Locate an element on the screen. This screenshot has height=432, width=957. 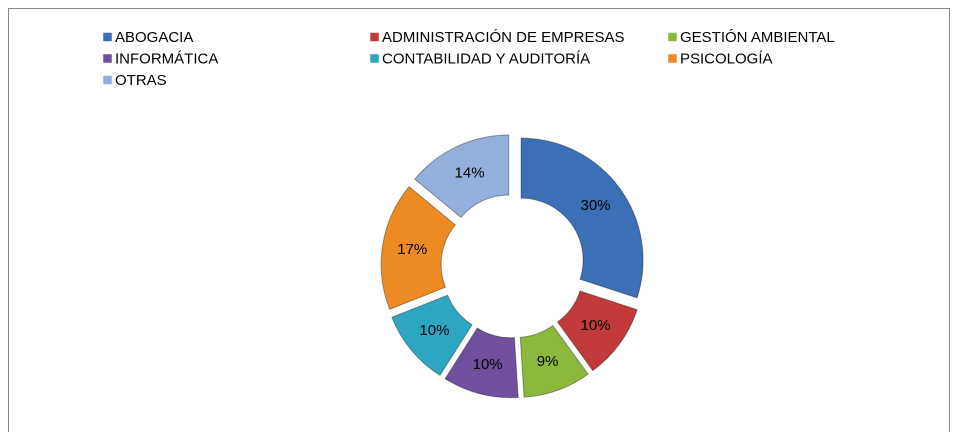
legend-label: PSICOLOGÍA is located at coordinates (726, 58).